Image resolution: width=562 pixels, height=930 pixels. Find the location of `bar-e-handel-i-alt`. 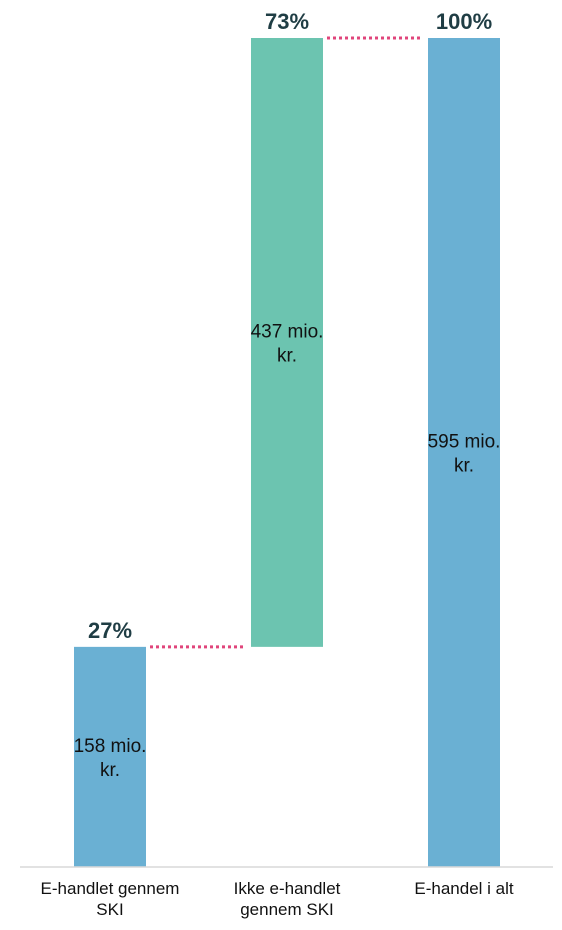

bar-e-handel-i-alt is located at coordinates (464, 452).